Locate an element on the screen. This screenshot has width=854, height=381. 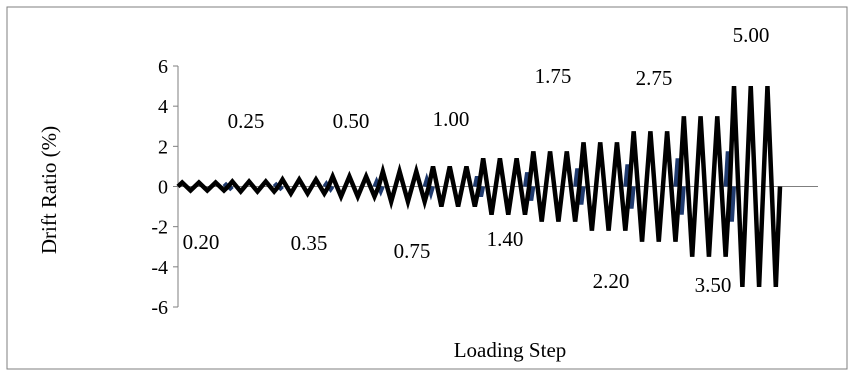
y-tick-label: 6 is located at coordinates (163, 67).